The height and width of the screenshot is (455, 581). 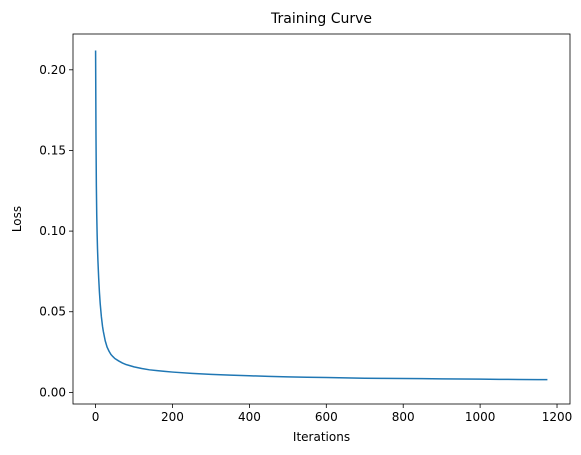 What do you see at coordinates (52, 150) in the screenshot?
I see `y-tick-label: 0.15` at bounding box center [52, 150].